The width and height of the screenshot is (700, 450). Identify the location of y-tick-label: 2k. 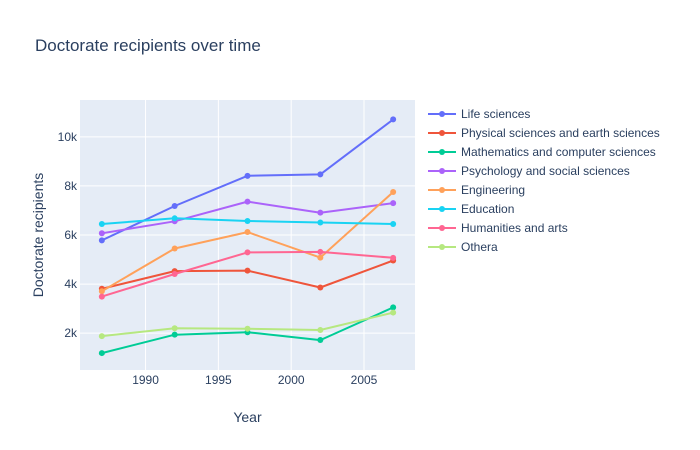
(71, 333).